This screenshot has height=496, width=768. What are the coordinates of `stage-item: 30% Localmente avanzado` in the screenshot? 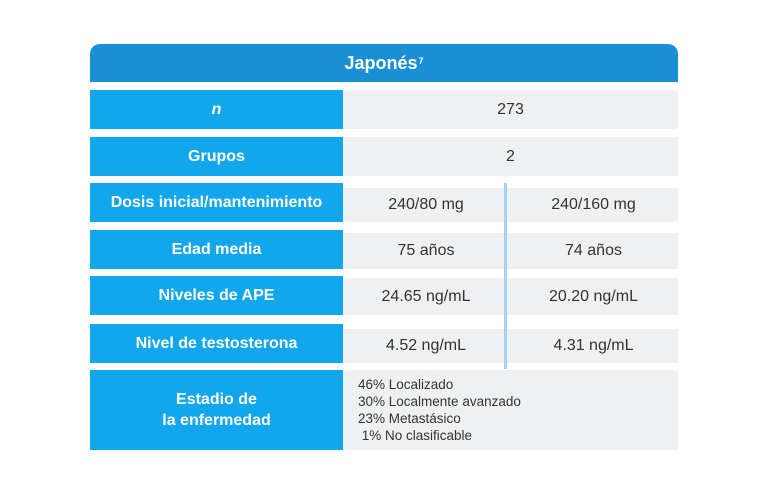 It's located at (439, 401).